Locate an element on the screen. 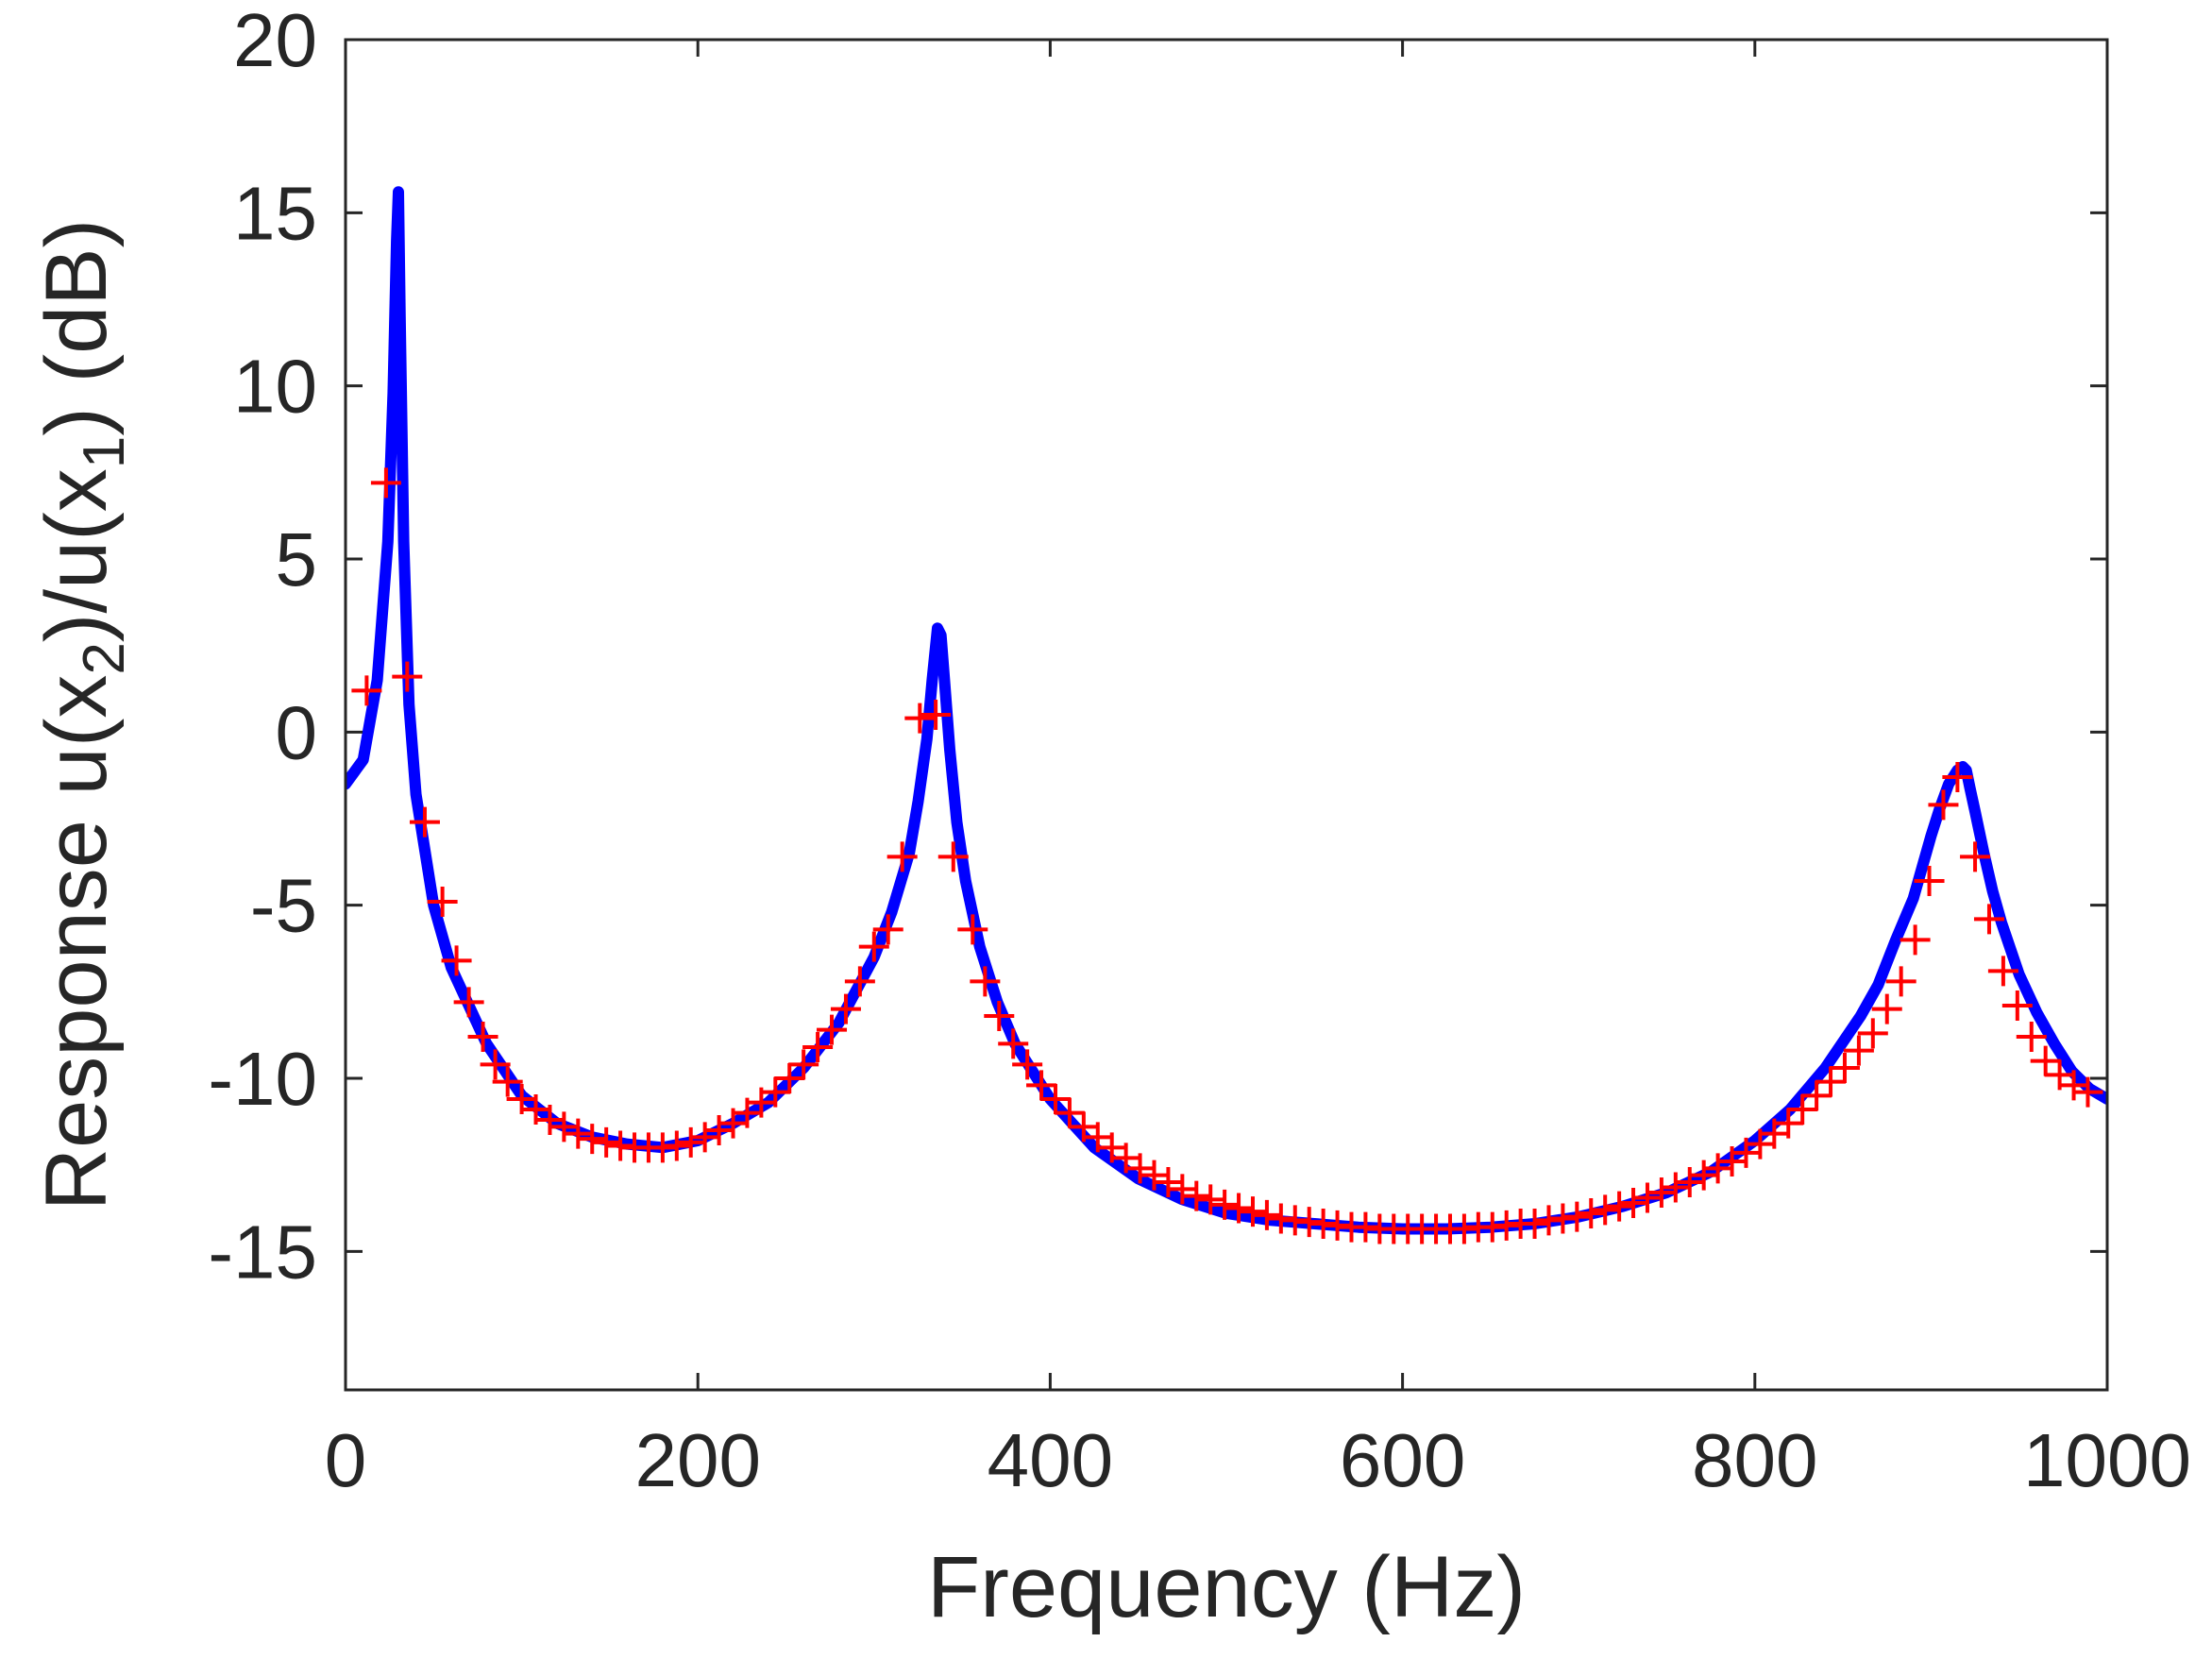  x-tick-label: 800 is located at coordinates (1754, 1460).